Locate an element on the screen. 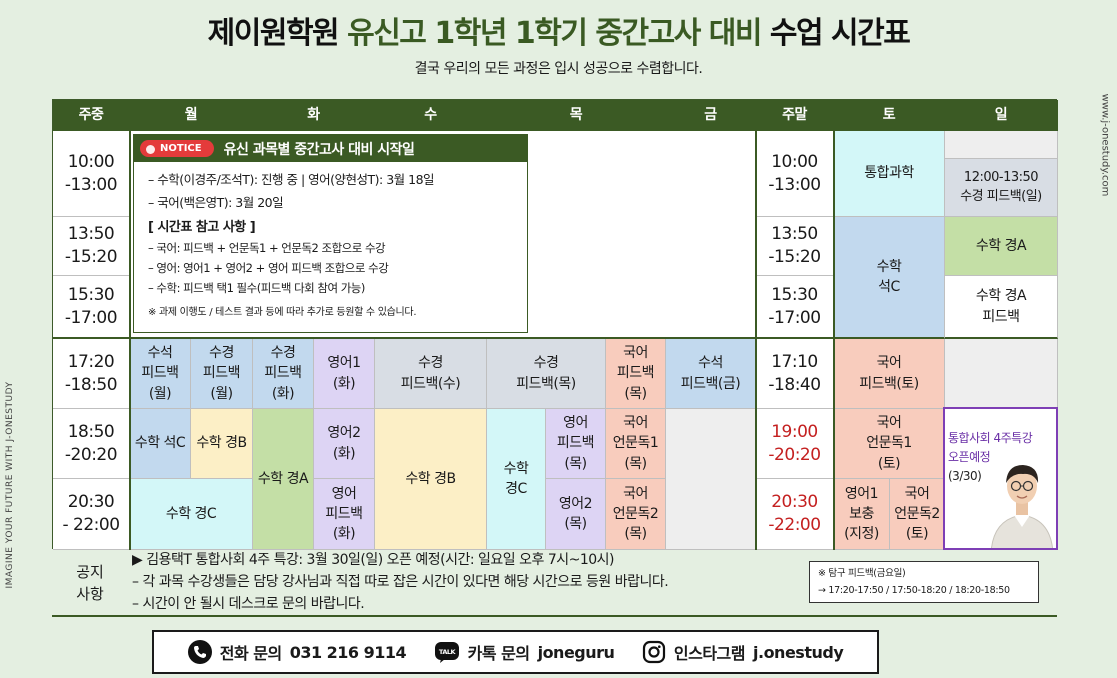 The height and width of the screenshot is (678, 1117). title-suffix: 수업 시간표 is located at coordinates (840, 33).